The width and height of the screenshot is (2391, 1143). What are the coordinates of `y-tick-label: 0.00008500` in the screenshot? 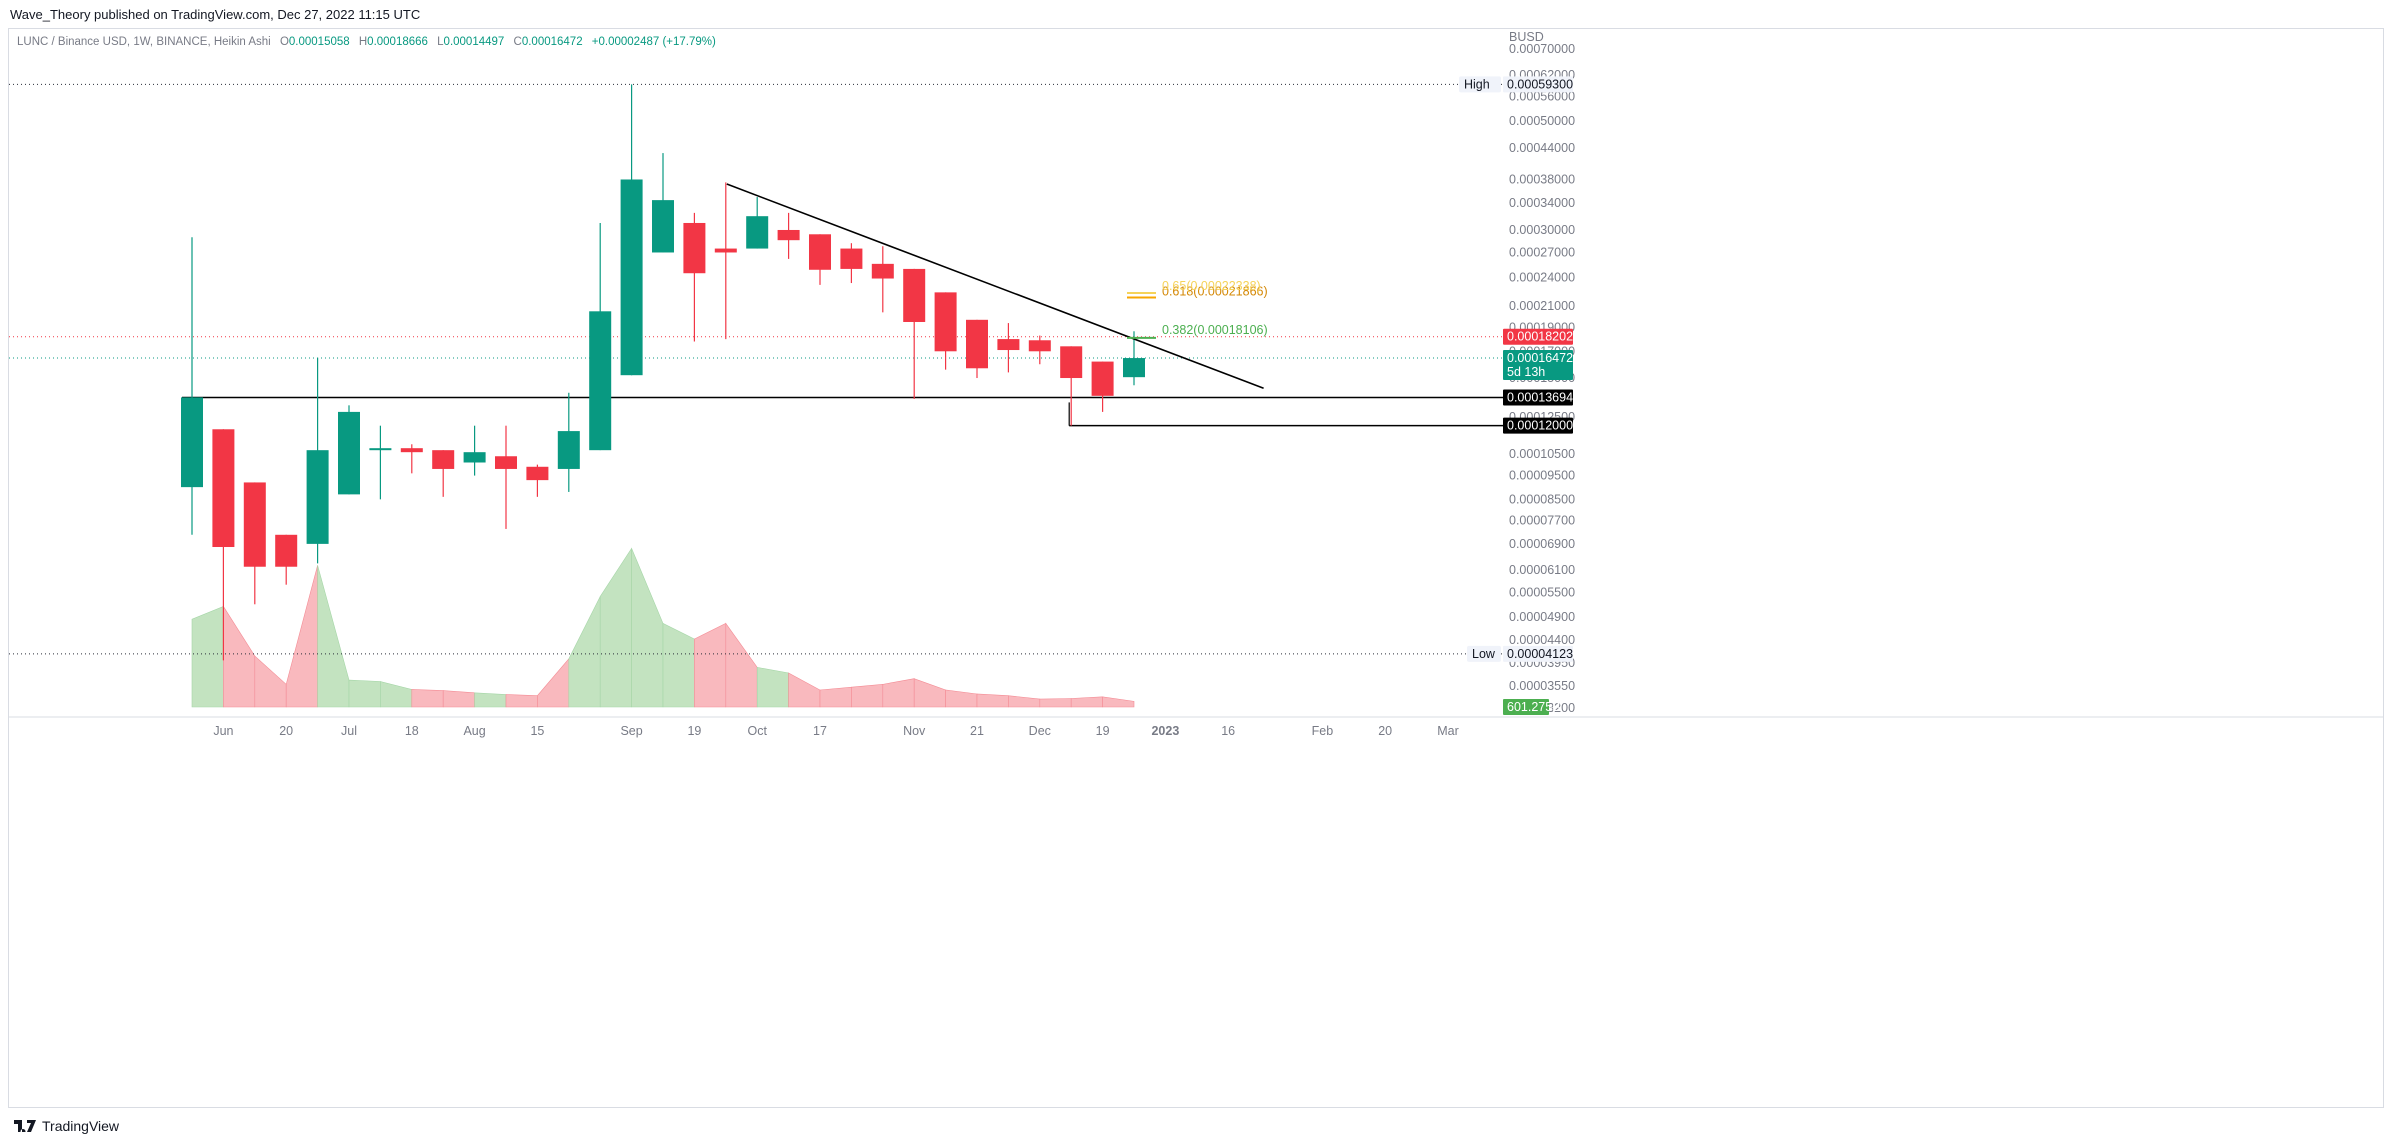 It's located at (1542, 499).